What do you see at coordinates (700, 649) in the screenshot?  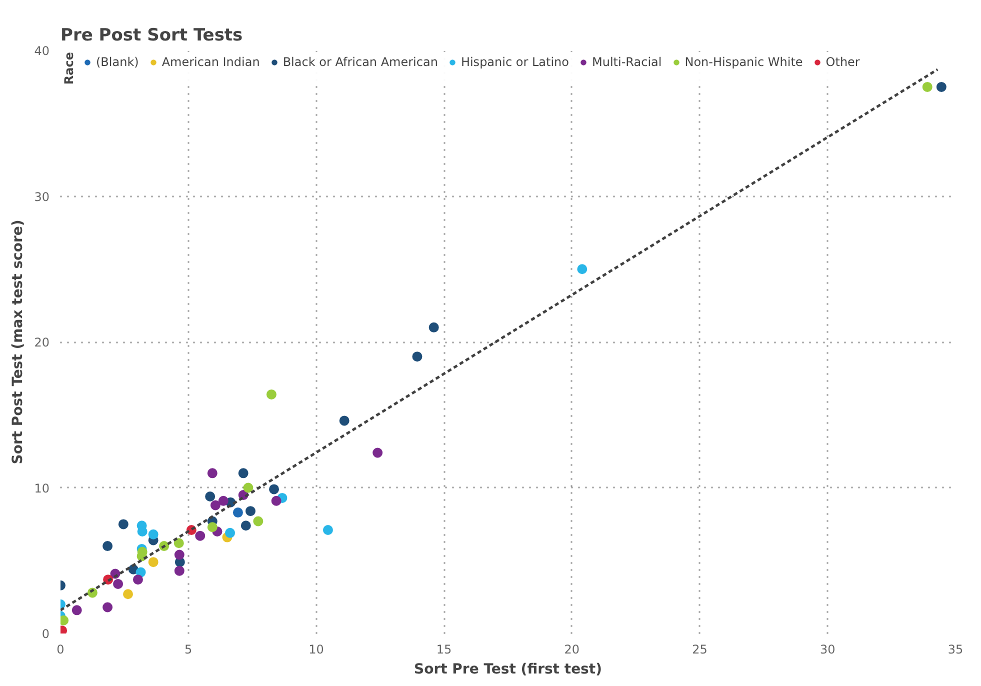 I see `x-tick-label: 25` at bounding box center [700, 649].